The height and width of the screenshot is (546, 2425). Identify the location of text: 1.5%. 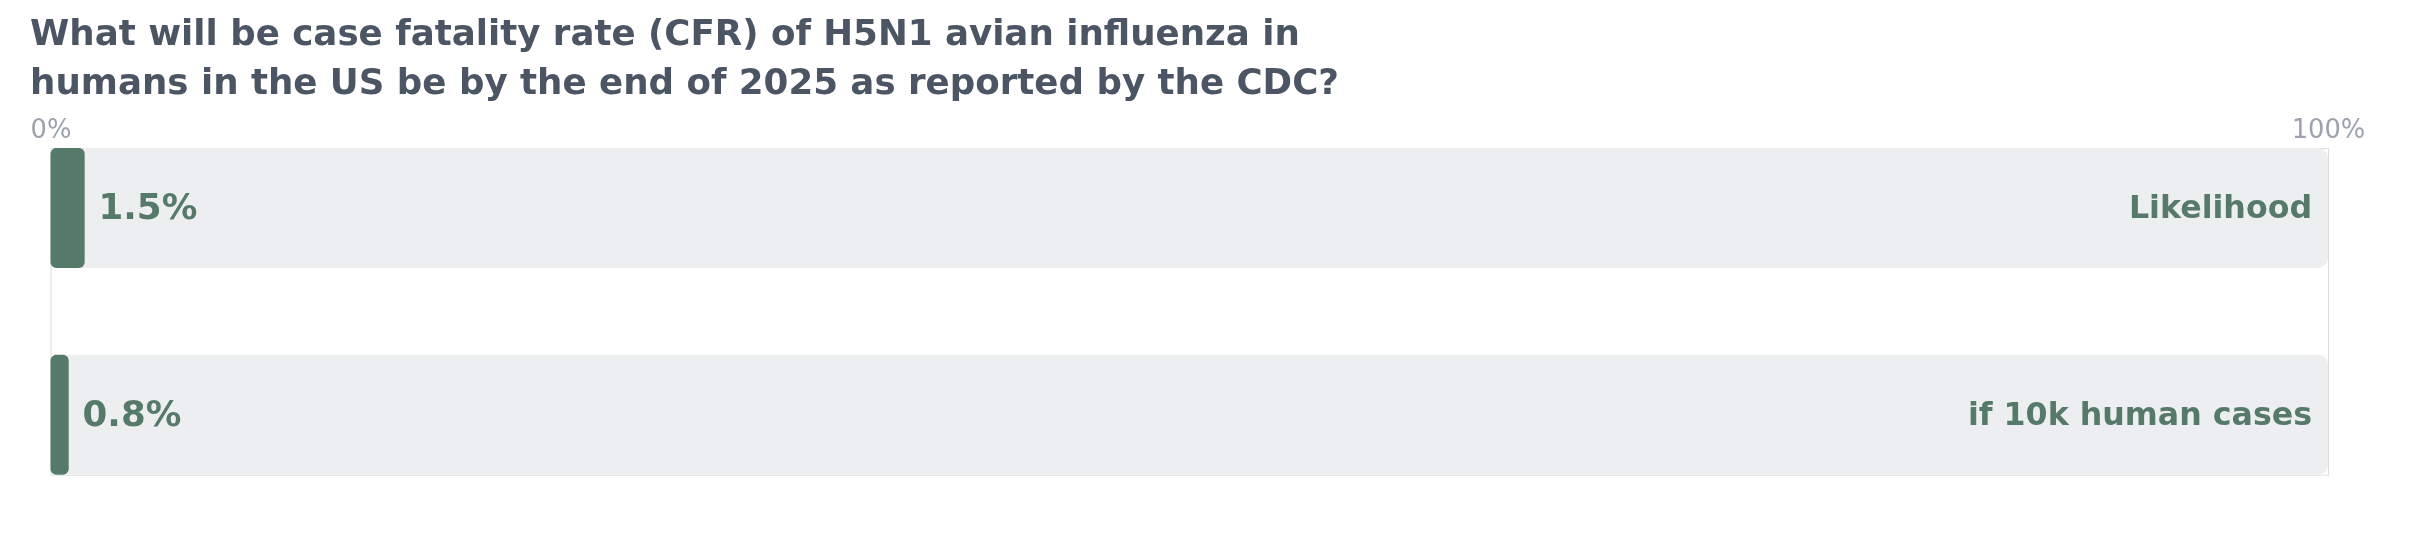
(148, 206).